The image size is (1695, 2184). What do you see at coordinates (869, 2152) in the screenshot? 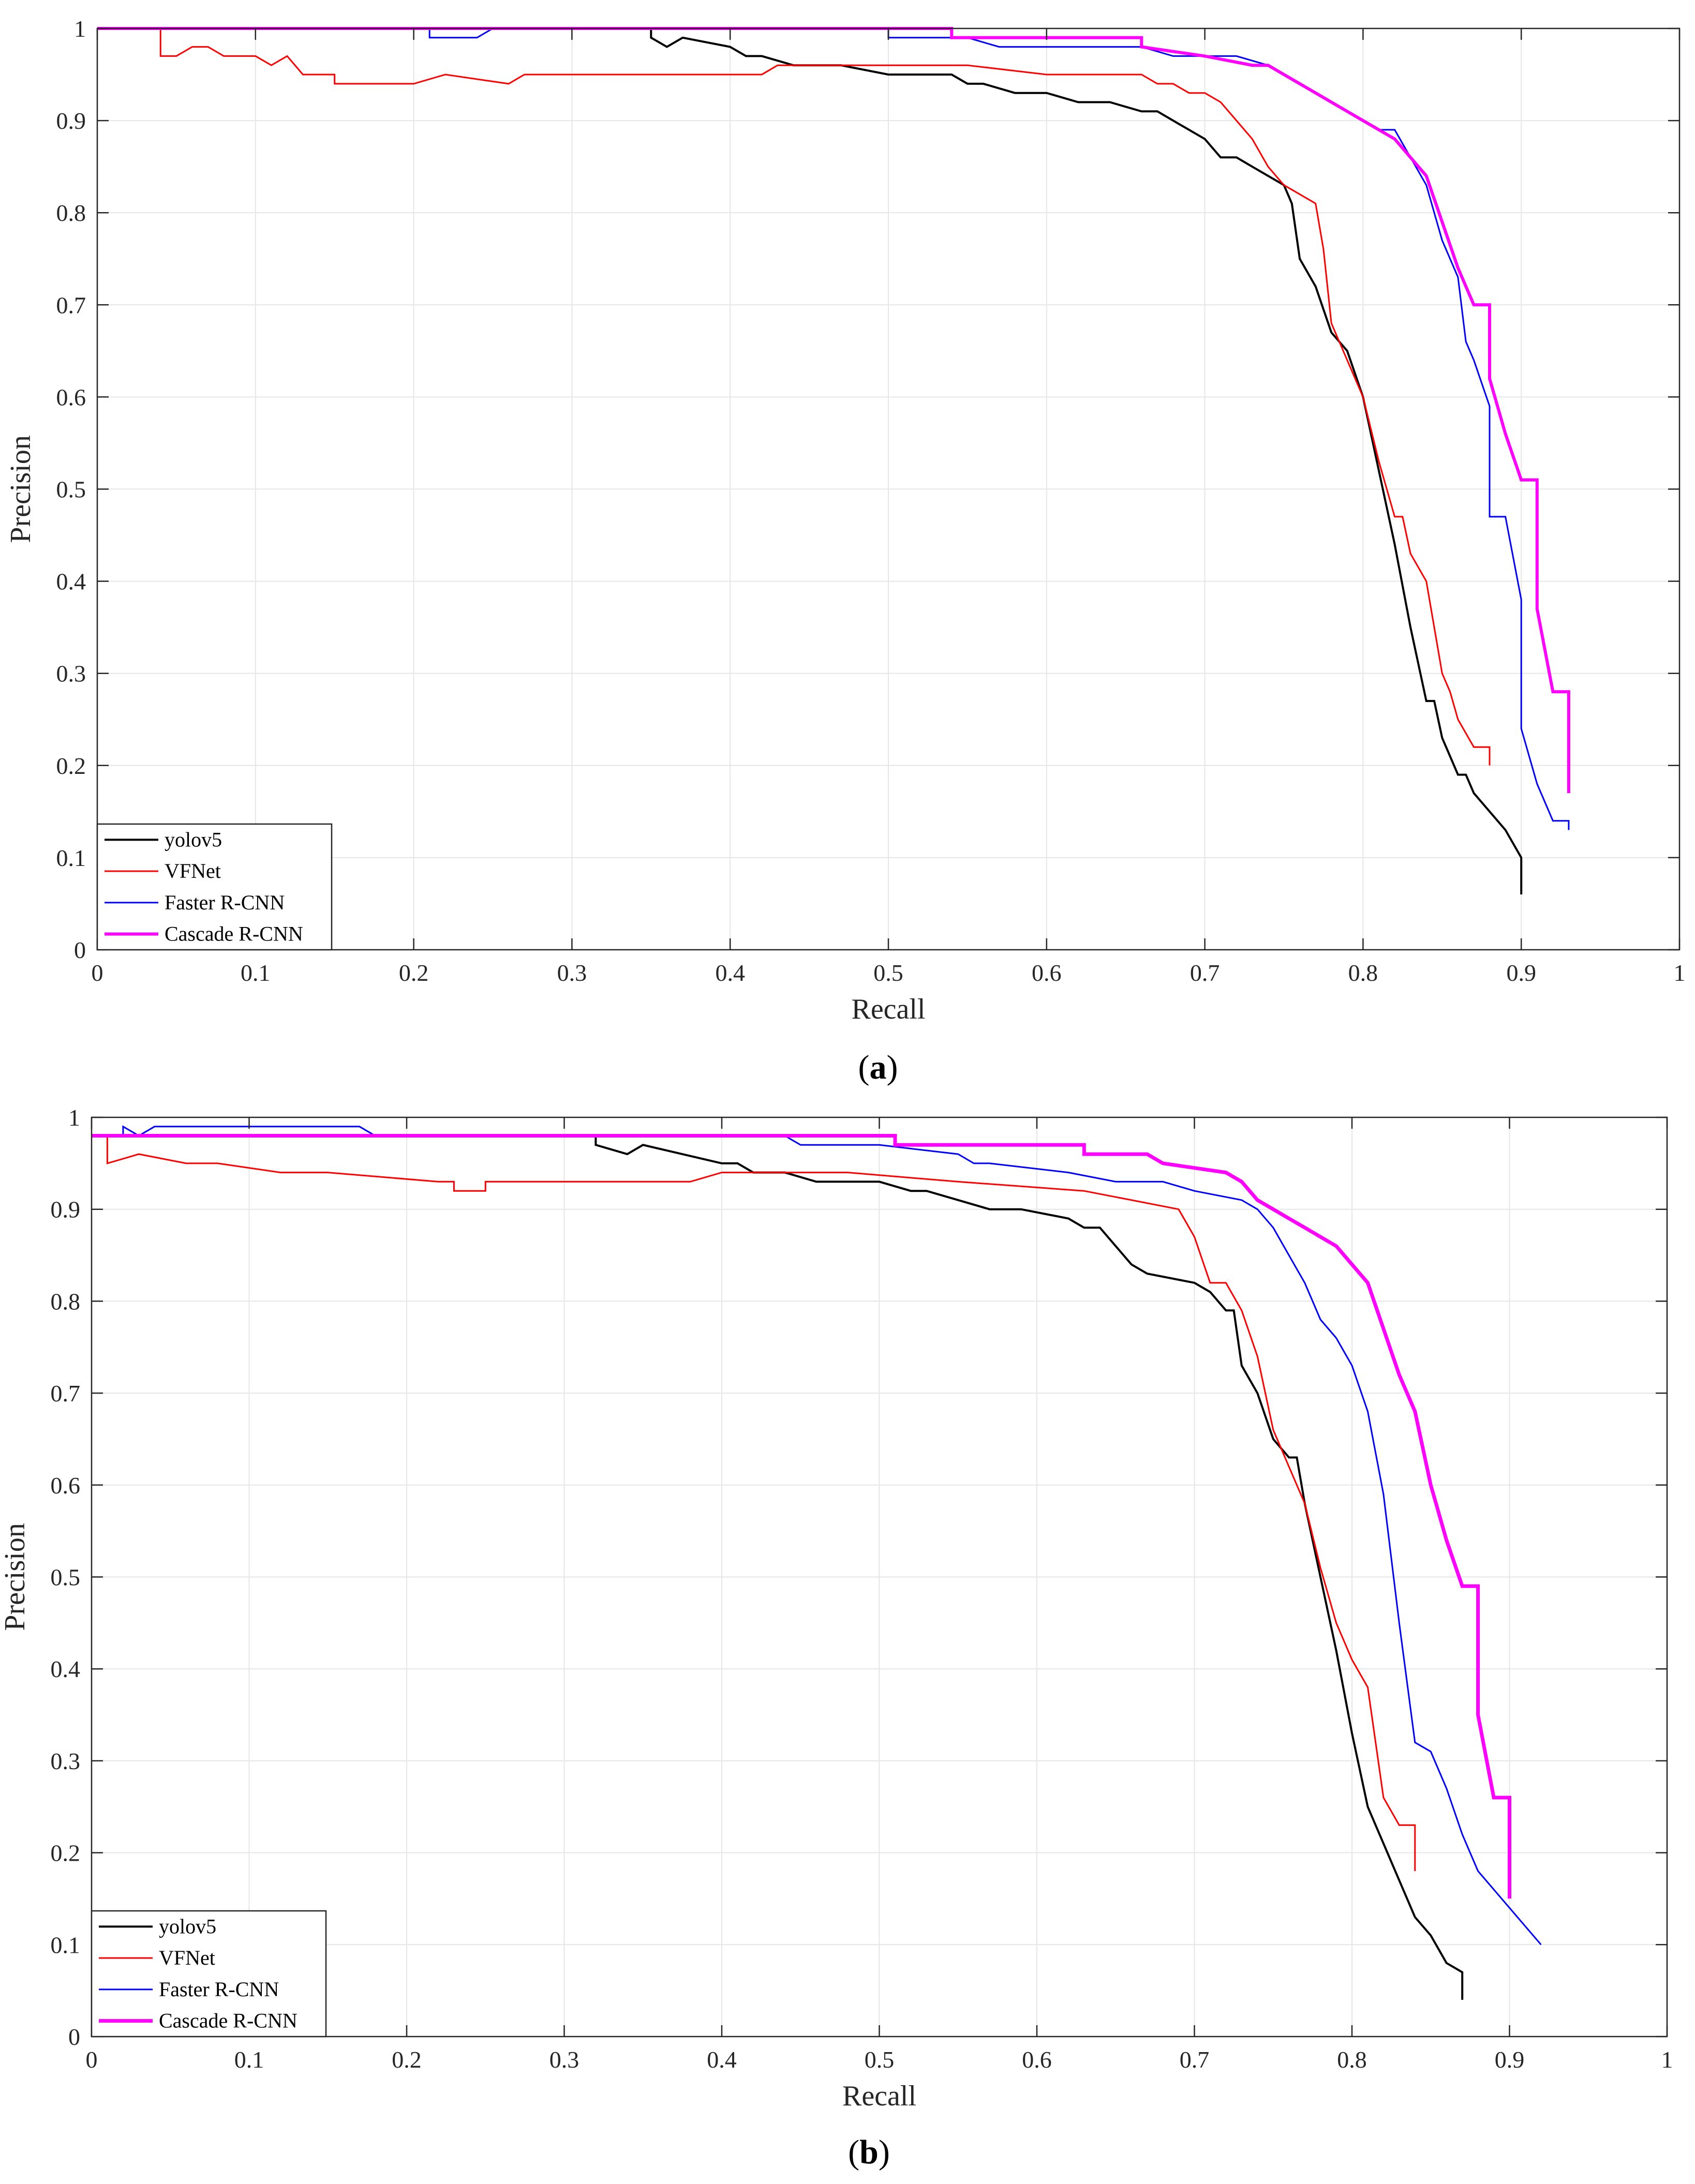
I see `panel-label: (b)` at bounding box center [869, 2152].